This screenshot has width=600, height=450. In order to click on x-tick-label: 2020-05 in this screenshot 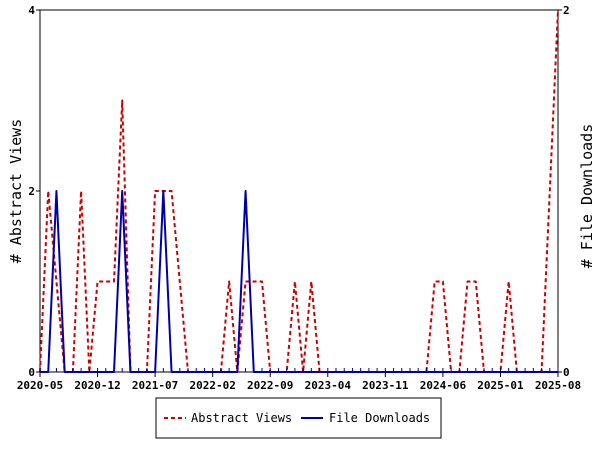, I will do `click(40, 385)`.